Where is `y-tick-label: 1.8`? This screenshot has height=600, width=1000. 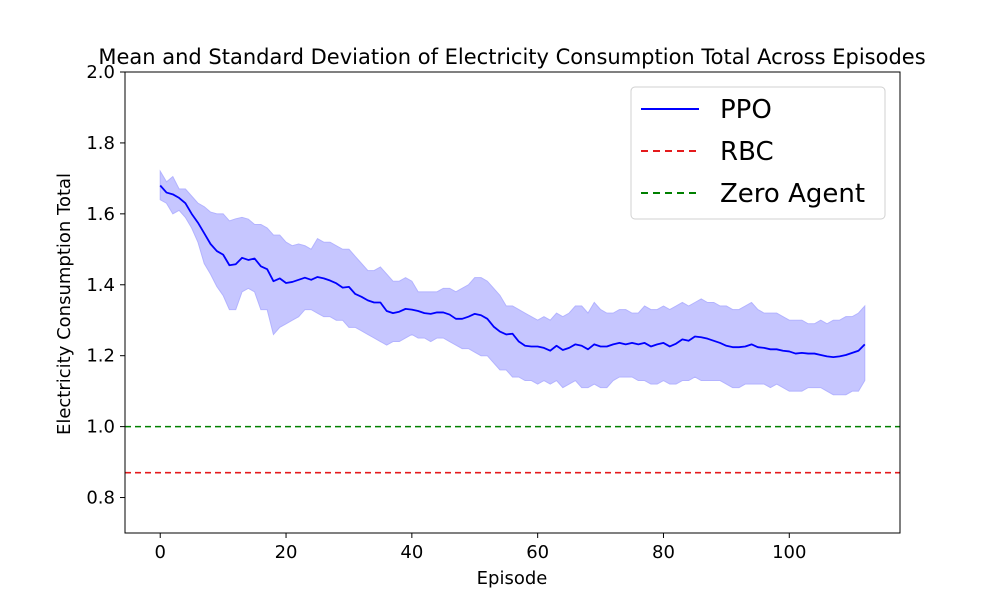 y-tick-label: 1.8 is located at coordinates (100, 143).